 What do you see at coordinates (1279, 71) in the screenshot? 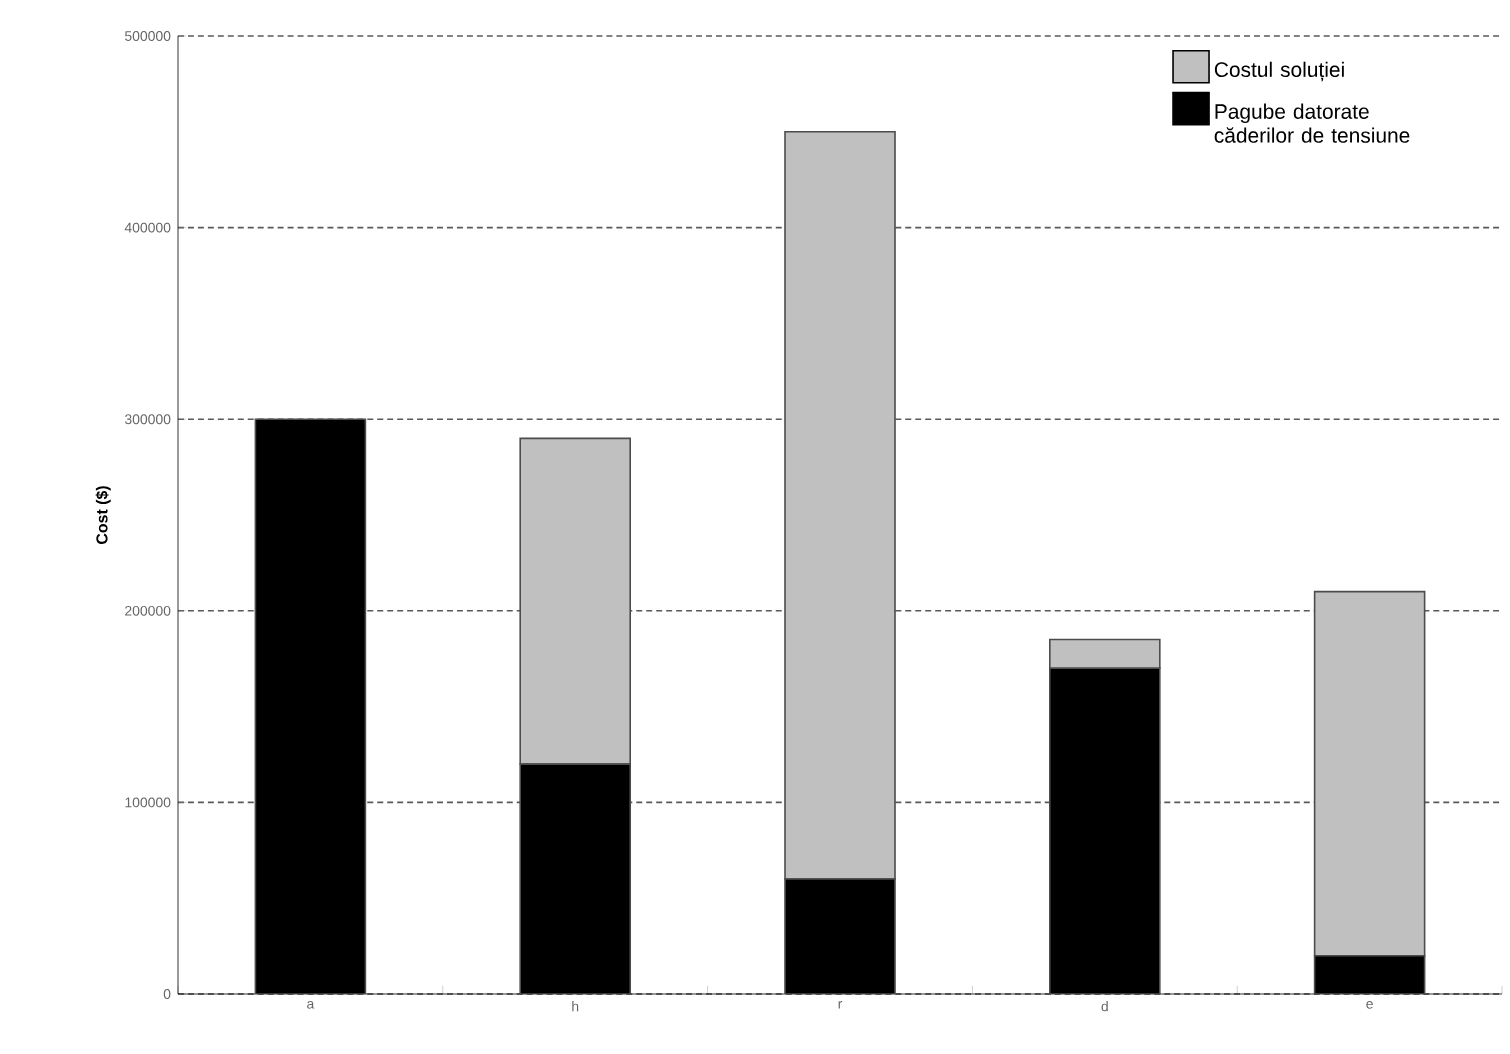
I see `legend-label: Costul soluției` at bounding box center [1279, 71].